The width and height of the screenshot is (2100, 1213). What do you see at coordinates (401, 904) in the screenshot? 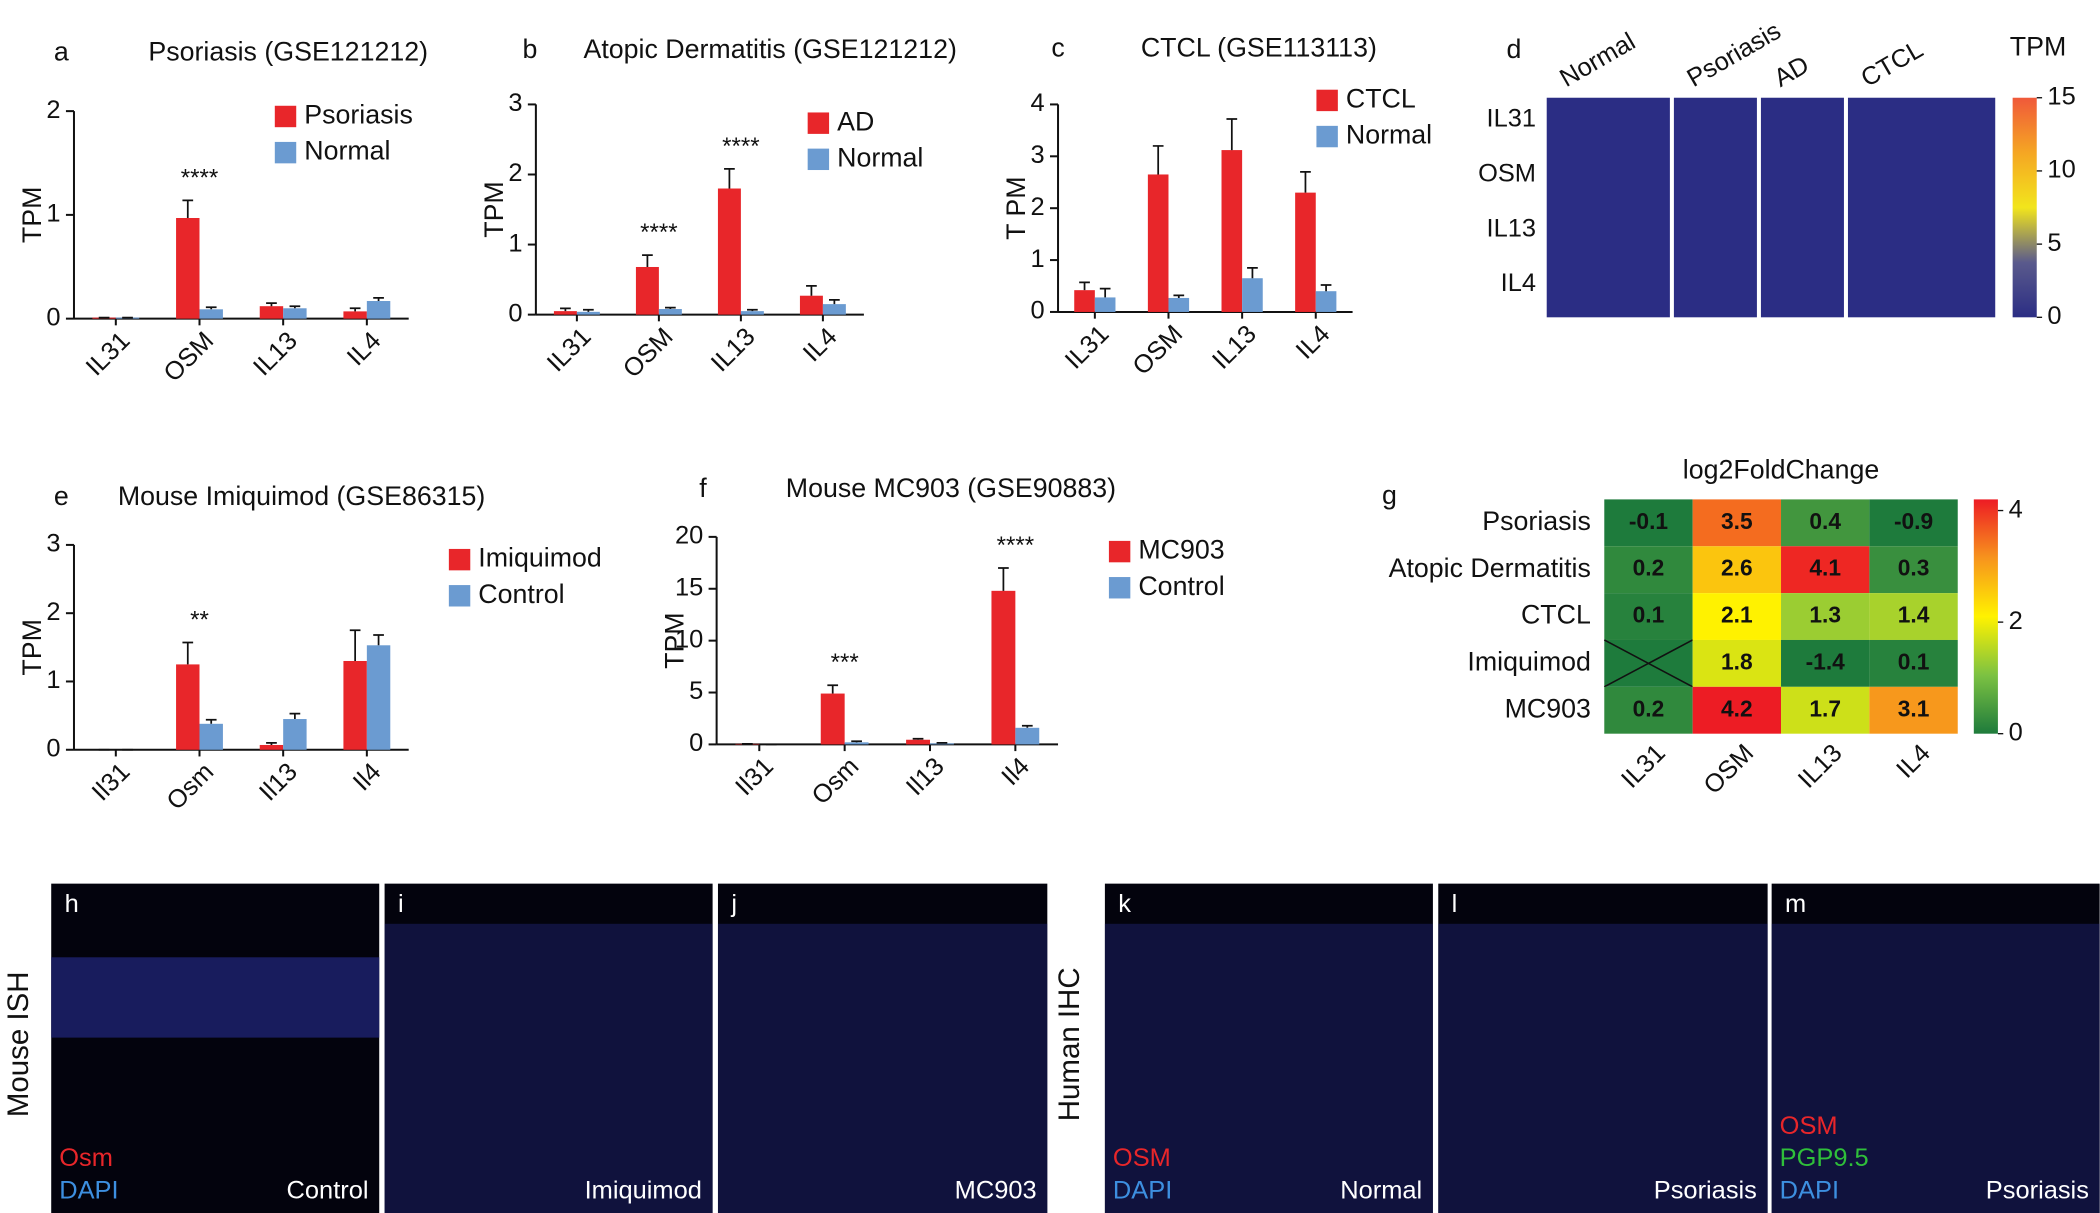
I see `panel-label: i` at bounding box center [401, 904].